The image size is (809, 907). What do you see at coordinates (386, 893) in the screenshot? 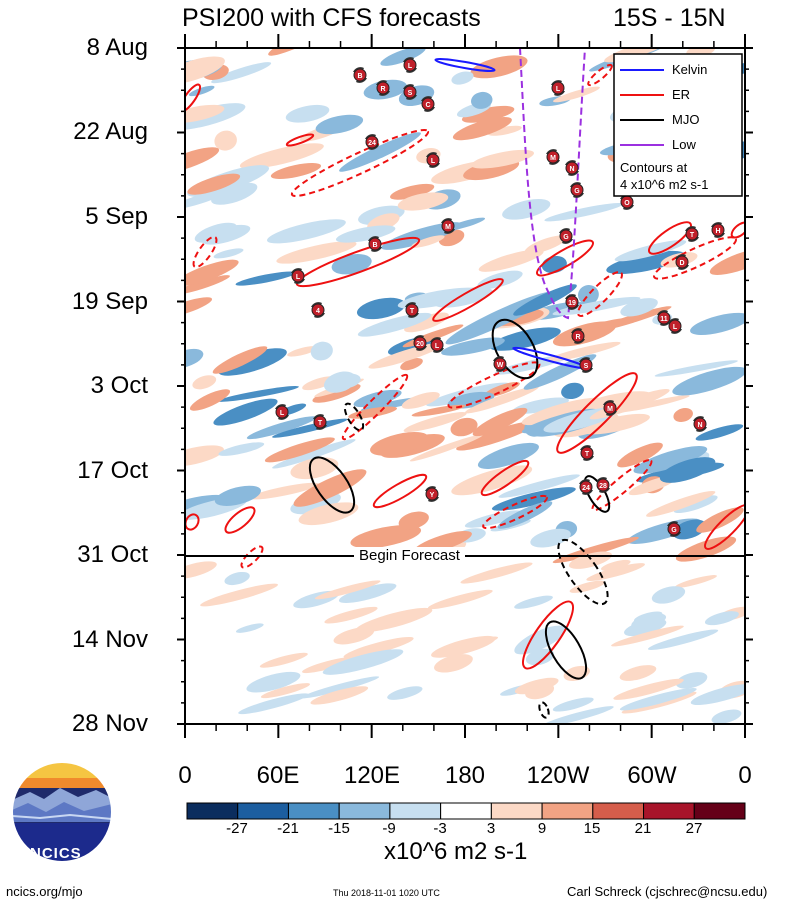
I see `footer-timestamp: Thu 2018-11-01 1020 UTC` at bounding box center [386, 893].